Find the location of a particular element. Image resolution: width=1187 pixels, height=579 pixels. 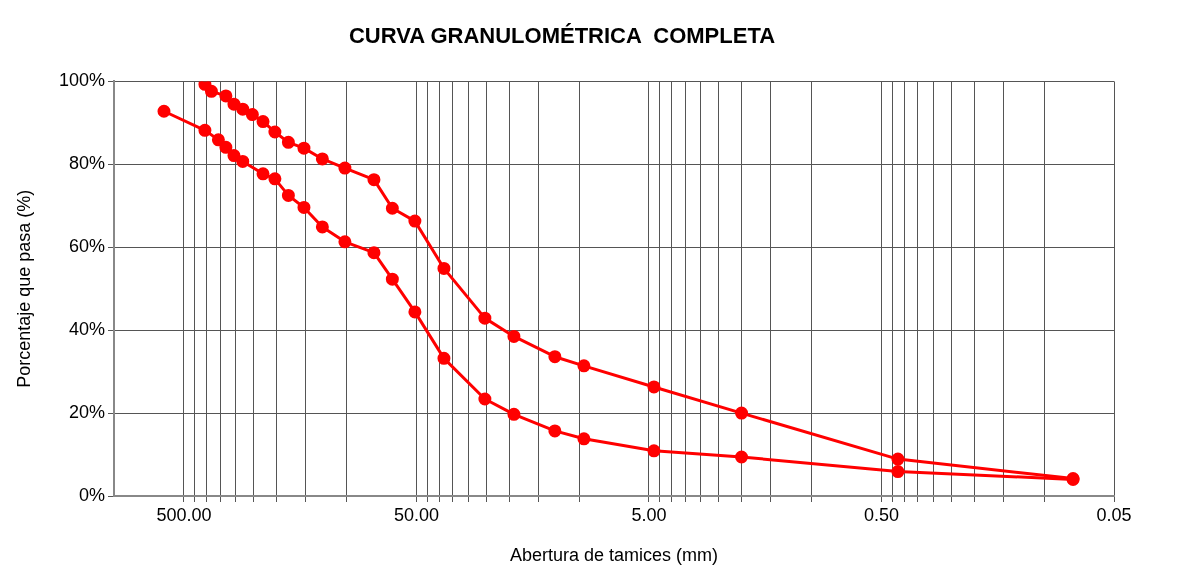

x-tick-label: 50.00 is located at coordinates (416, 514).